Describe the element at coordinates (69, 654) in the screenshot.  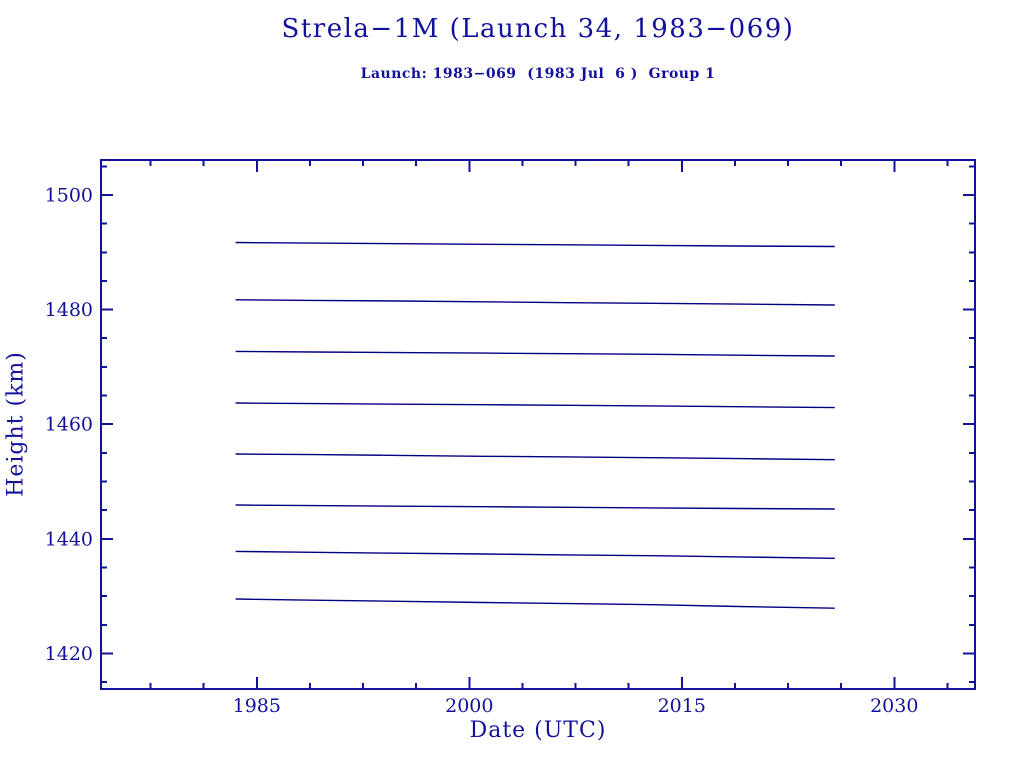
I see `y-tick-label: 1420` at that location.